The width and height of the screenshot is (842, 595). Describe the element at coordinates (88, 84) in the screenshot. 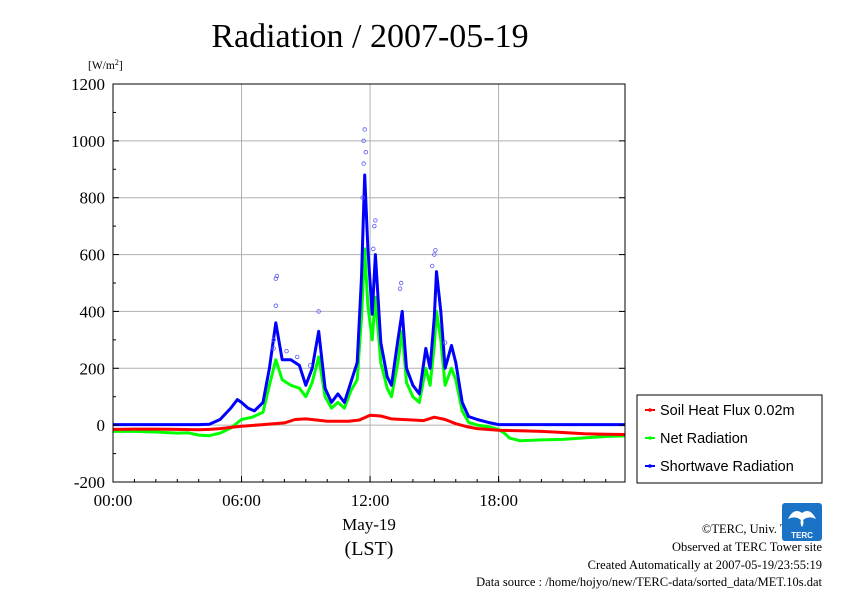

I see `y-tick-label: 1200` at that location.